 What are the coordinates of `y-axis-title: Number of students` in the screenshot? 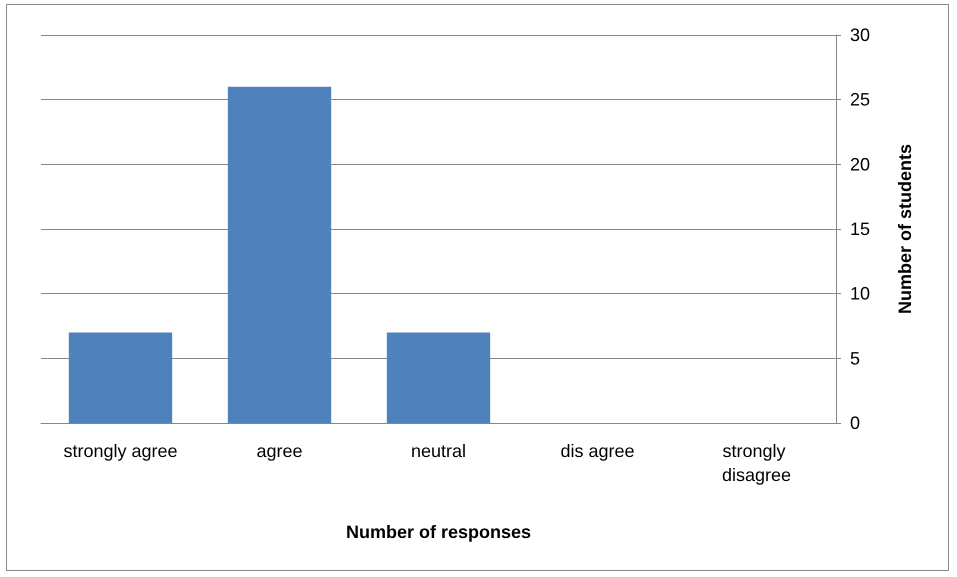 It's located at (905, 229).